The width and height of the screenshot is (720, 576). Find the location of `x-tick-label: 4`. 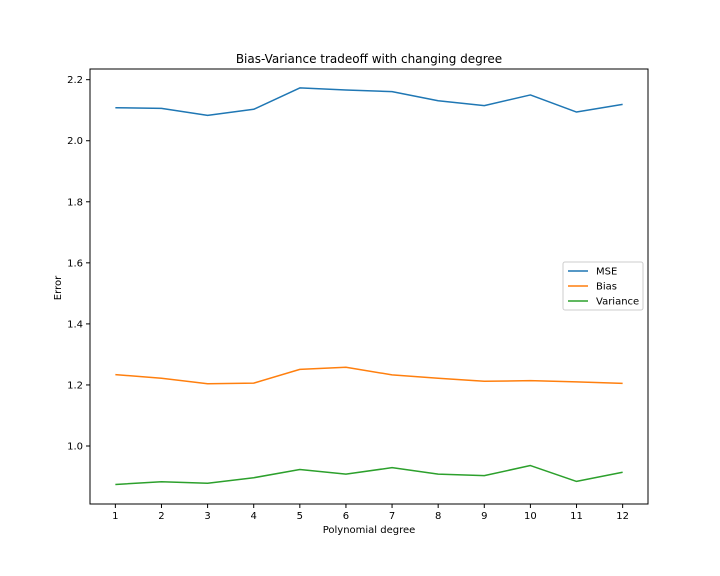

x-tick-label: 4 is located at coordinates (254, 516).